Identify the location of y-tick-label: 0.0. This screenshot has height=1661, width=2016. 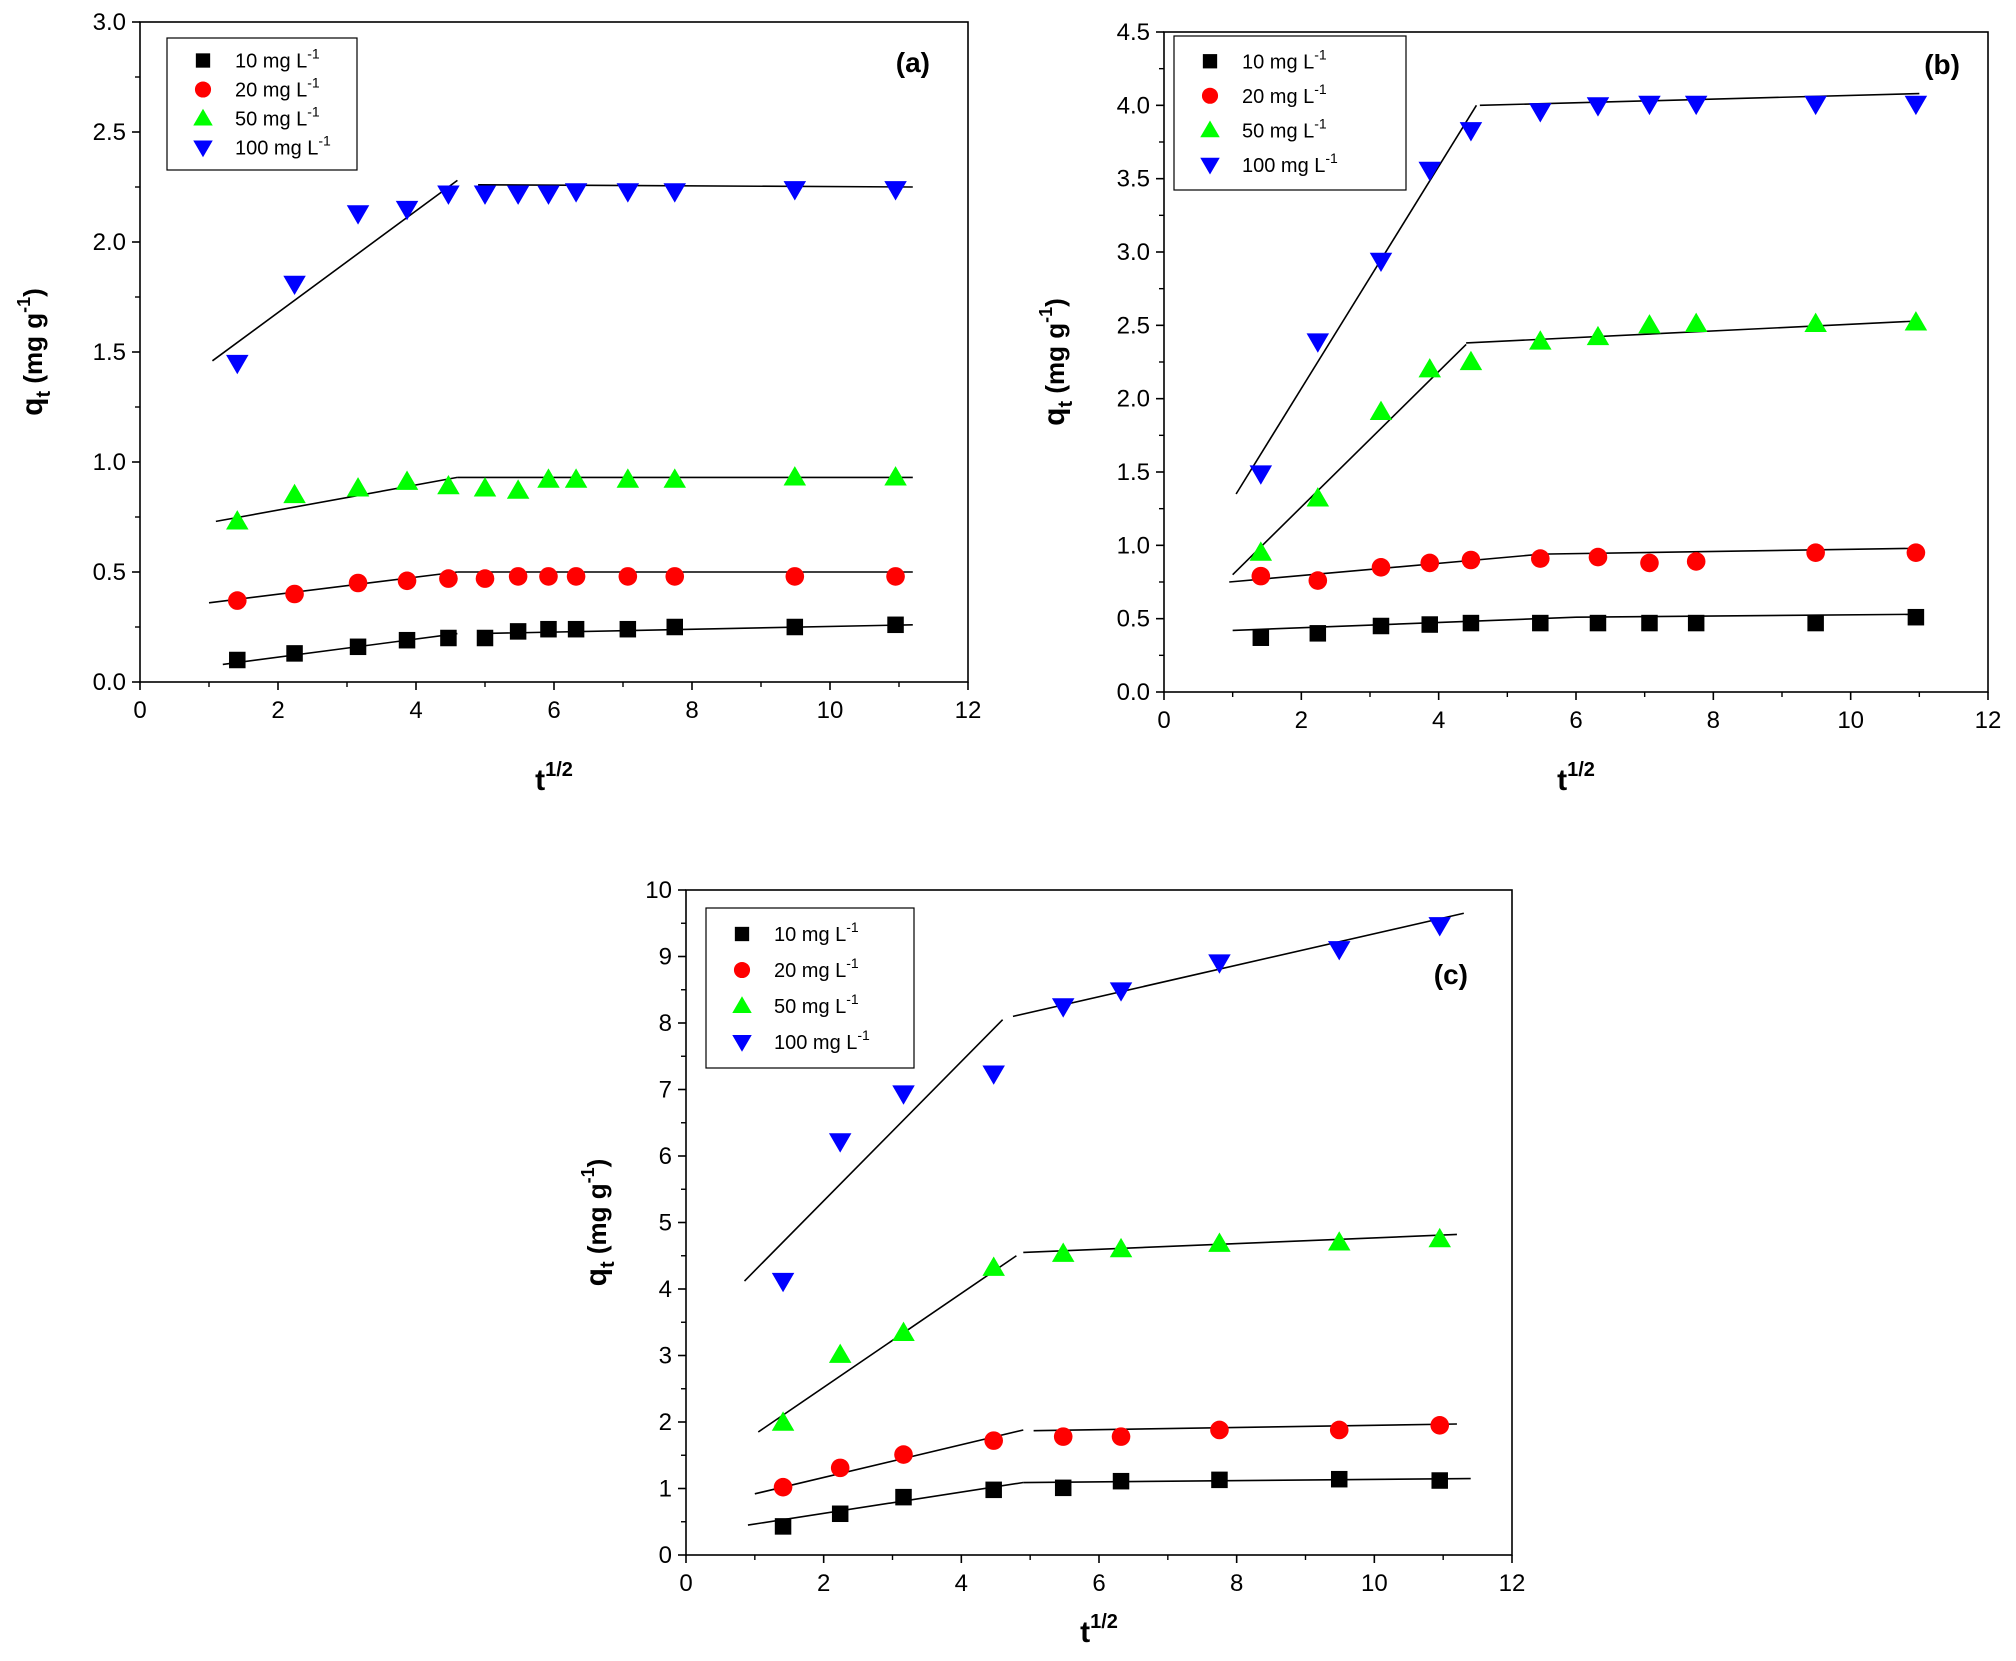
(109, 682).